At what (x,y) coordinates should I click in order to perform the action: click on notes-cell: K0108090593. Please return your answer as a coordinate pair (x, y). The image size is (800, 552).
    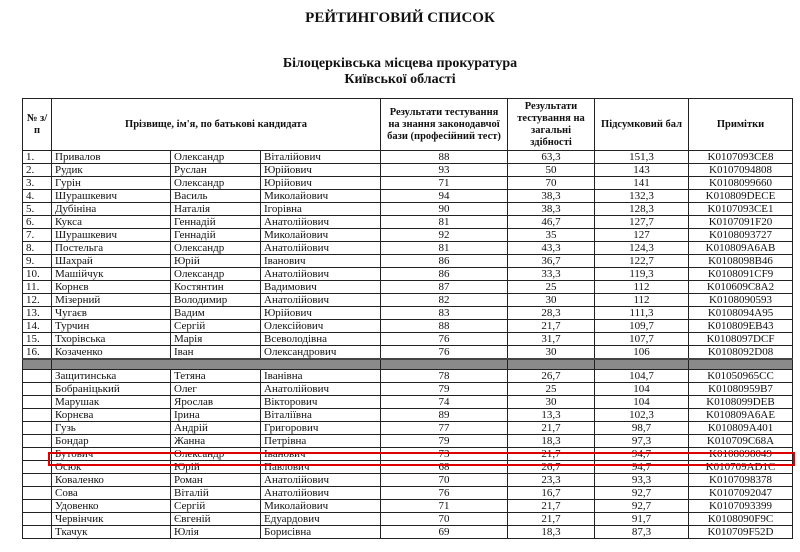
    Looking at the image, I should click on (741, 300).